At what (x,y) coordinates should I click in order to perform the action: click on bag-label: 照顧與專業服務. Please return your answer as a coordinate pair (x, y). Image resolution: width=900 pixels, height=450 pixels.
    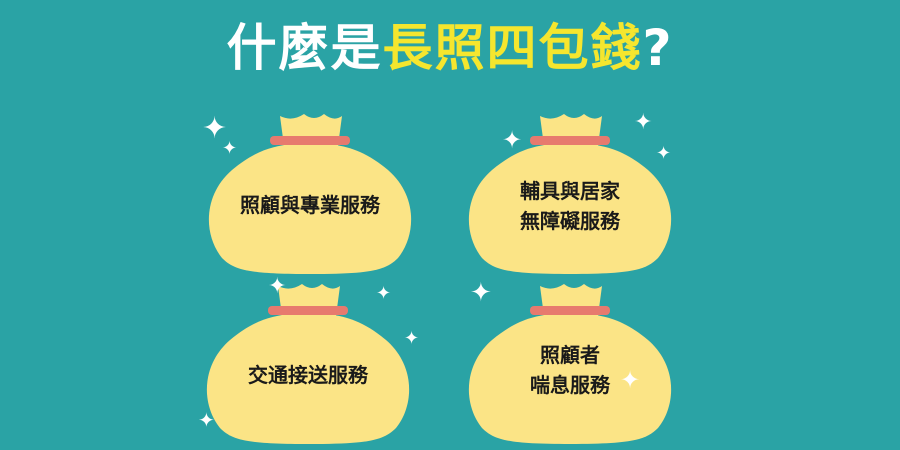
    Looking at the image, I should click on (310, 205).